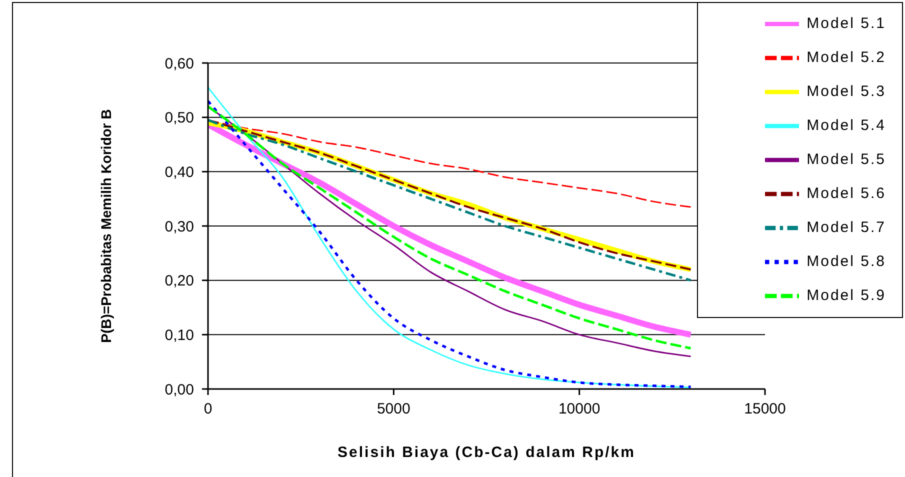 The width and height of the screenshot is (905, 477). I want to click on y-tick-label: 0,10, so click(179, 335).